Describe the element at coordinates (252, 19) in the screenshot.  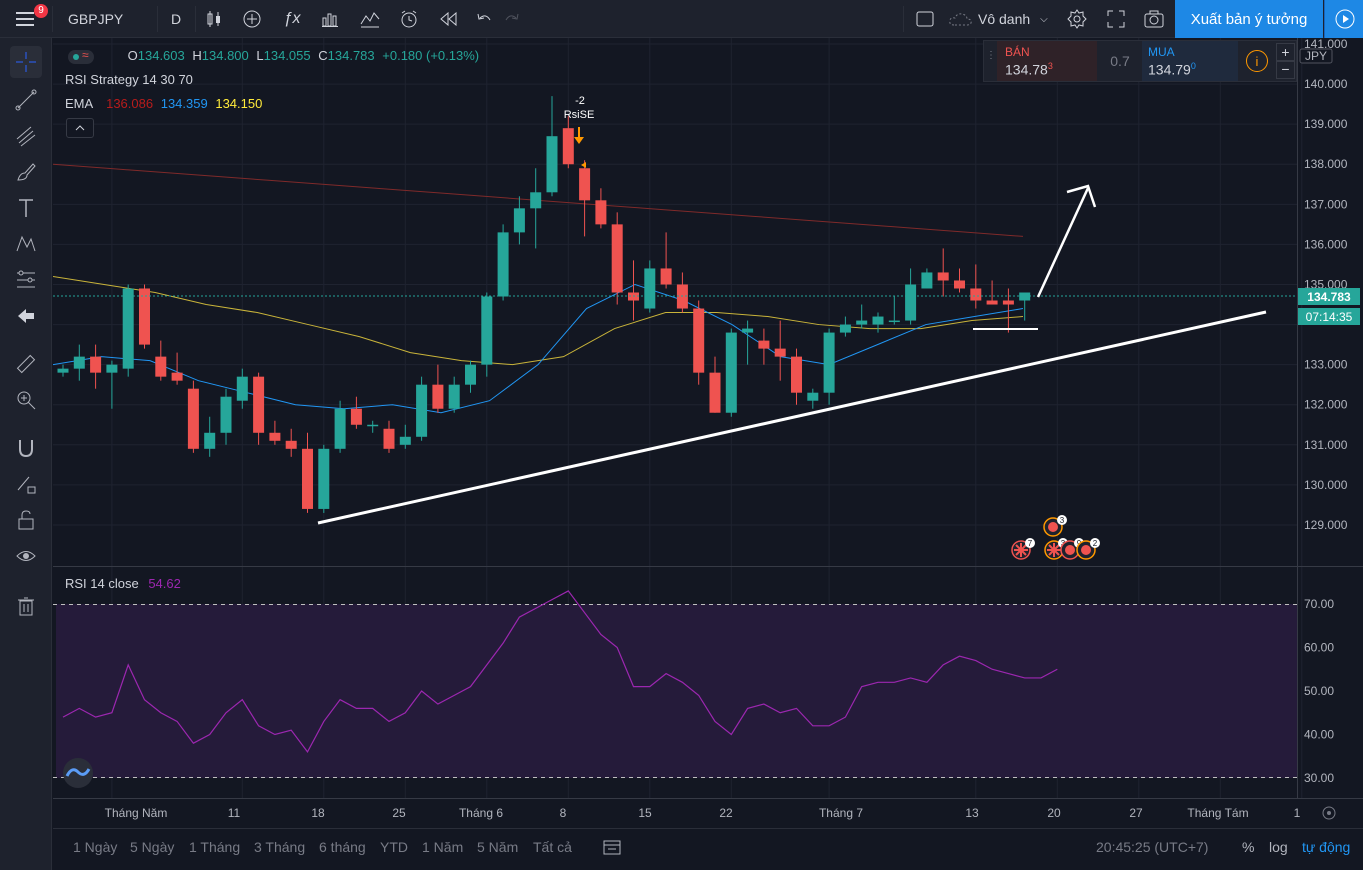
I see `compare-button` at that location.